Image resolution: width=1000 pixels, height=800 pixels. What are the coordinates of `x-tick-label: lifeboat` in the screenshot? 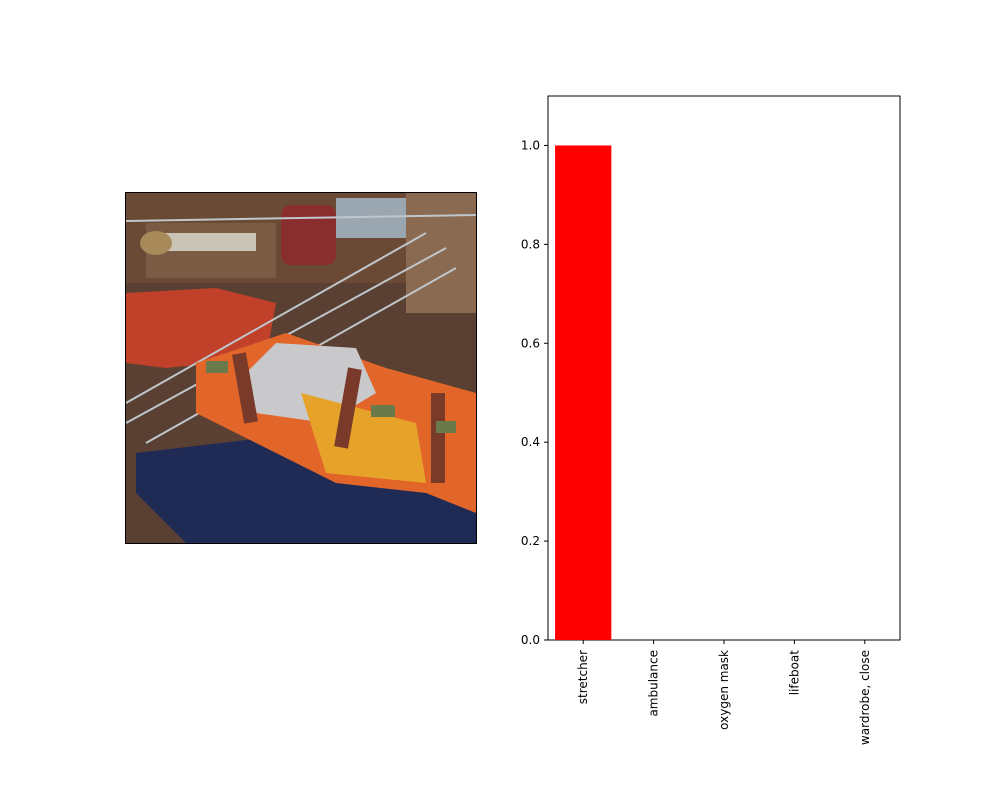 It's located at (794, 673).